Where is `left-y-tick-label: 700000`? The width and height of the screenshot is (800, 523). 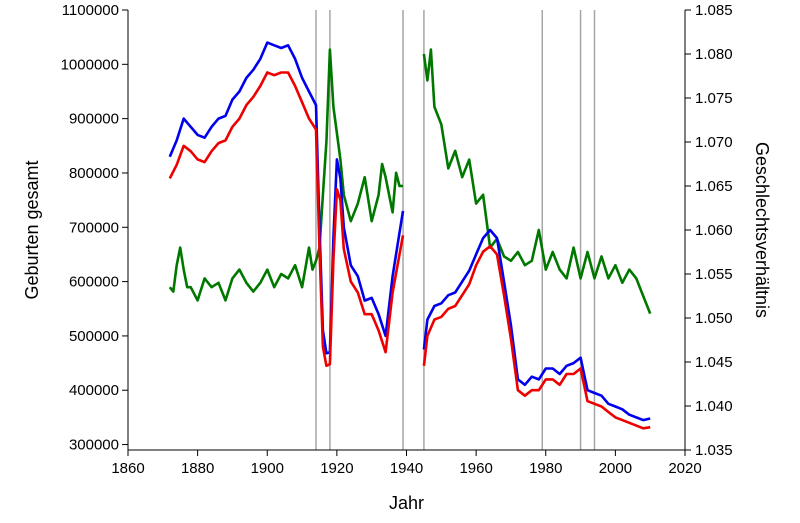
left-y-tick-label: 700000 is located at coordinates (94, 227).